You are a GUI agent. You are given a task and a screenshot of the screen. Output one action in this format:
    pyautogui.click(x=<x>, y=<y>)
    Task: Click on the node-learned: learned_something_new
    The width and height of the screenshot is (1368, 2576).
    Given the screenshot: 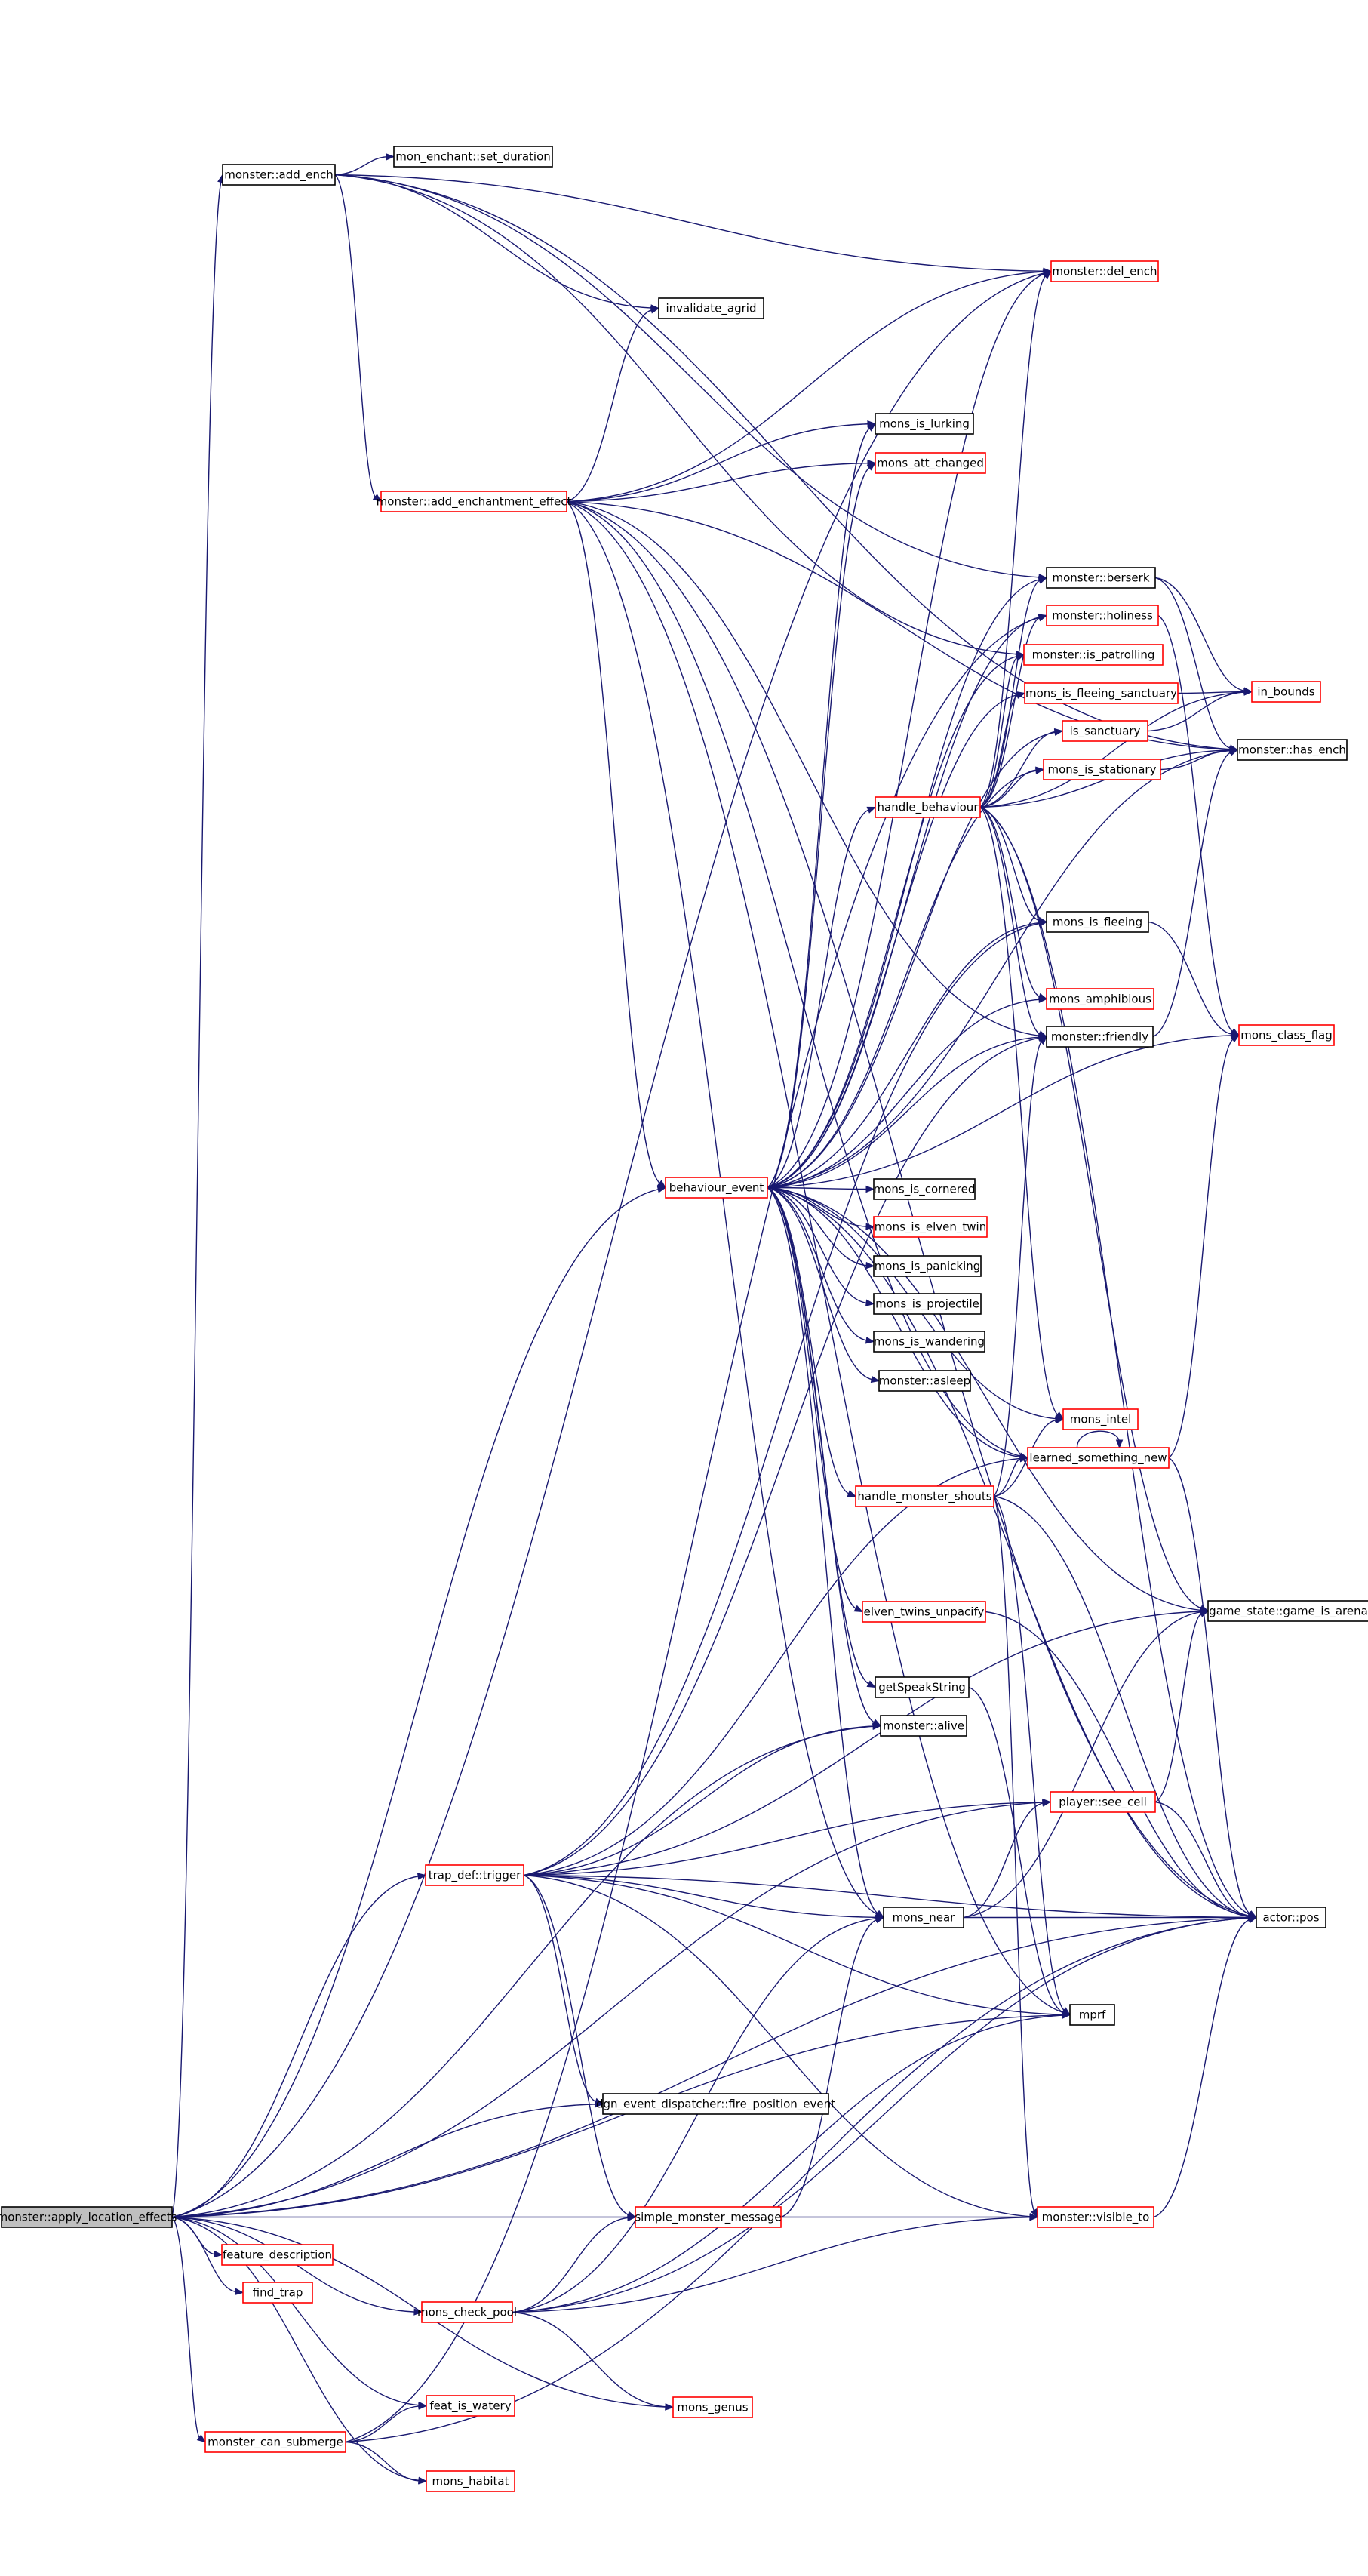 What is the action you would take?
    pyautogui.click(x=1098, y=1458)
    